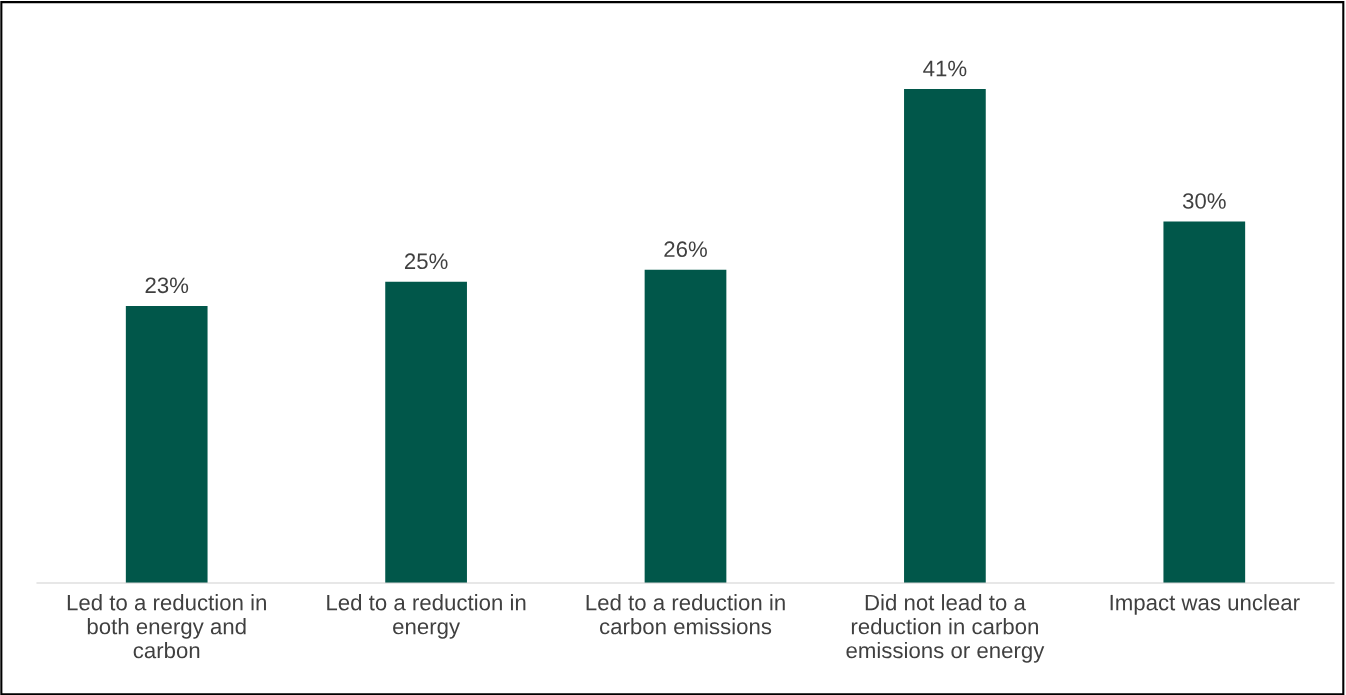 This screenshot has height=695, width=1346. I want to click on x-tick-label: Led to a reduction in both energy and carbon, so click(166, 626).